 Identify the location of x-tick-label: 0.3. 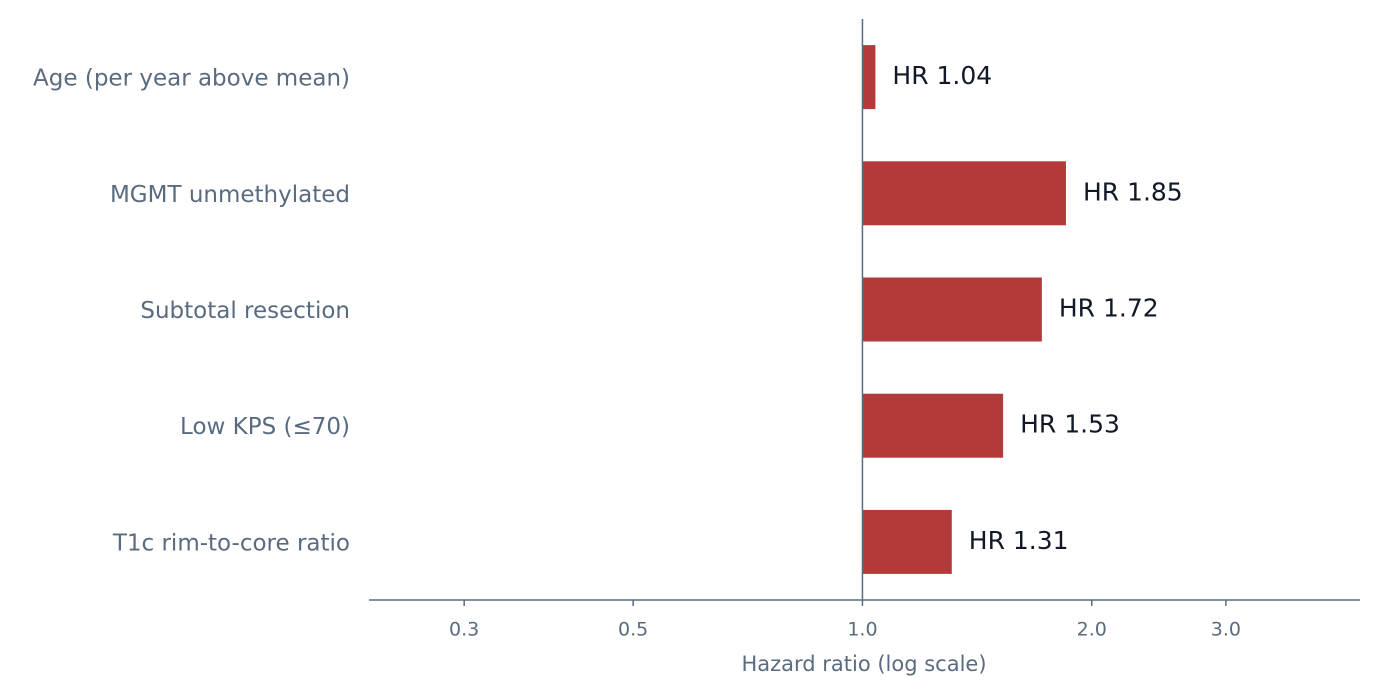
(464, 630).